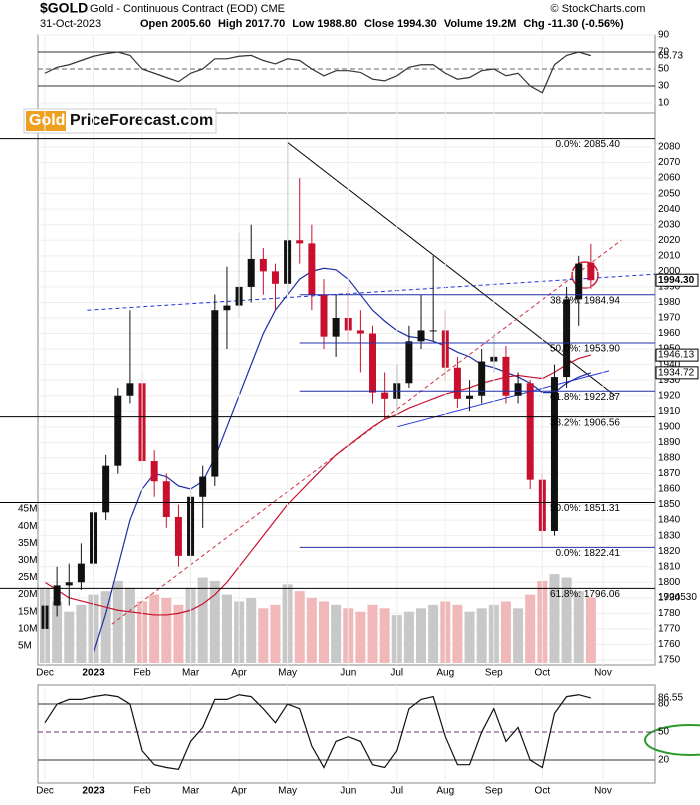 Image resolution: width=700 pixels, height=805 pixels. Describe the element at coordinates (669, 380) in the screenshot. I see `y-tick-label: 1930` at that location.